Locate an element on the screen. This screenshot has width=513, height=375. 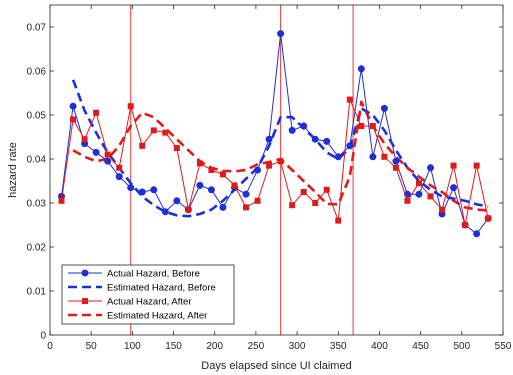
legend-item: Actual Hazard, After is located at coordinates (129, 302).